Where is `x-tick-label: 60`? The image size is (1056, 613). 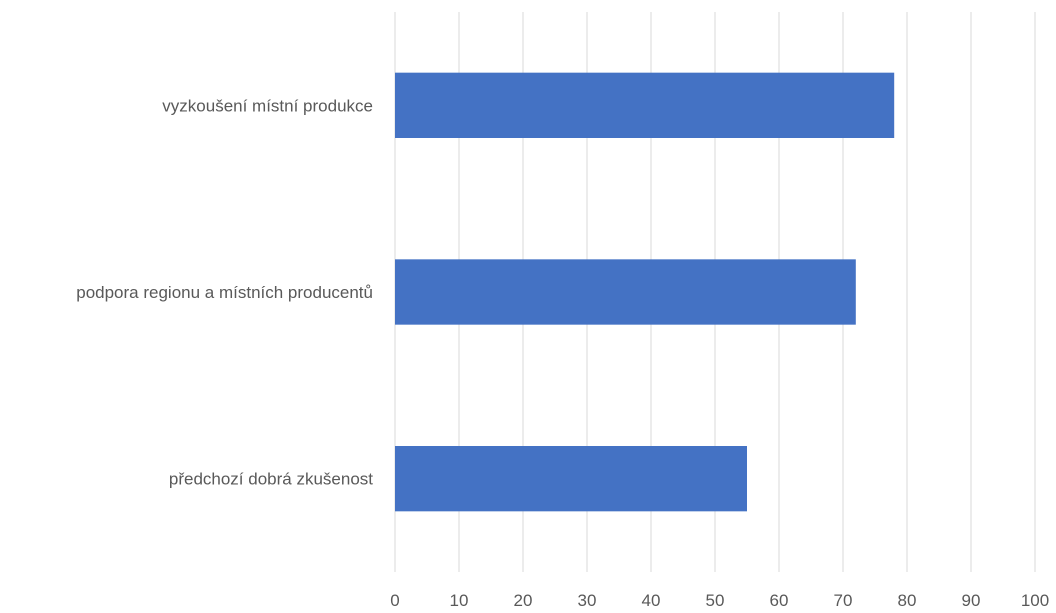
x-tick-label: 60 is located at coordinates (779, 599).